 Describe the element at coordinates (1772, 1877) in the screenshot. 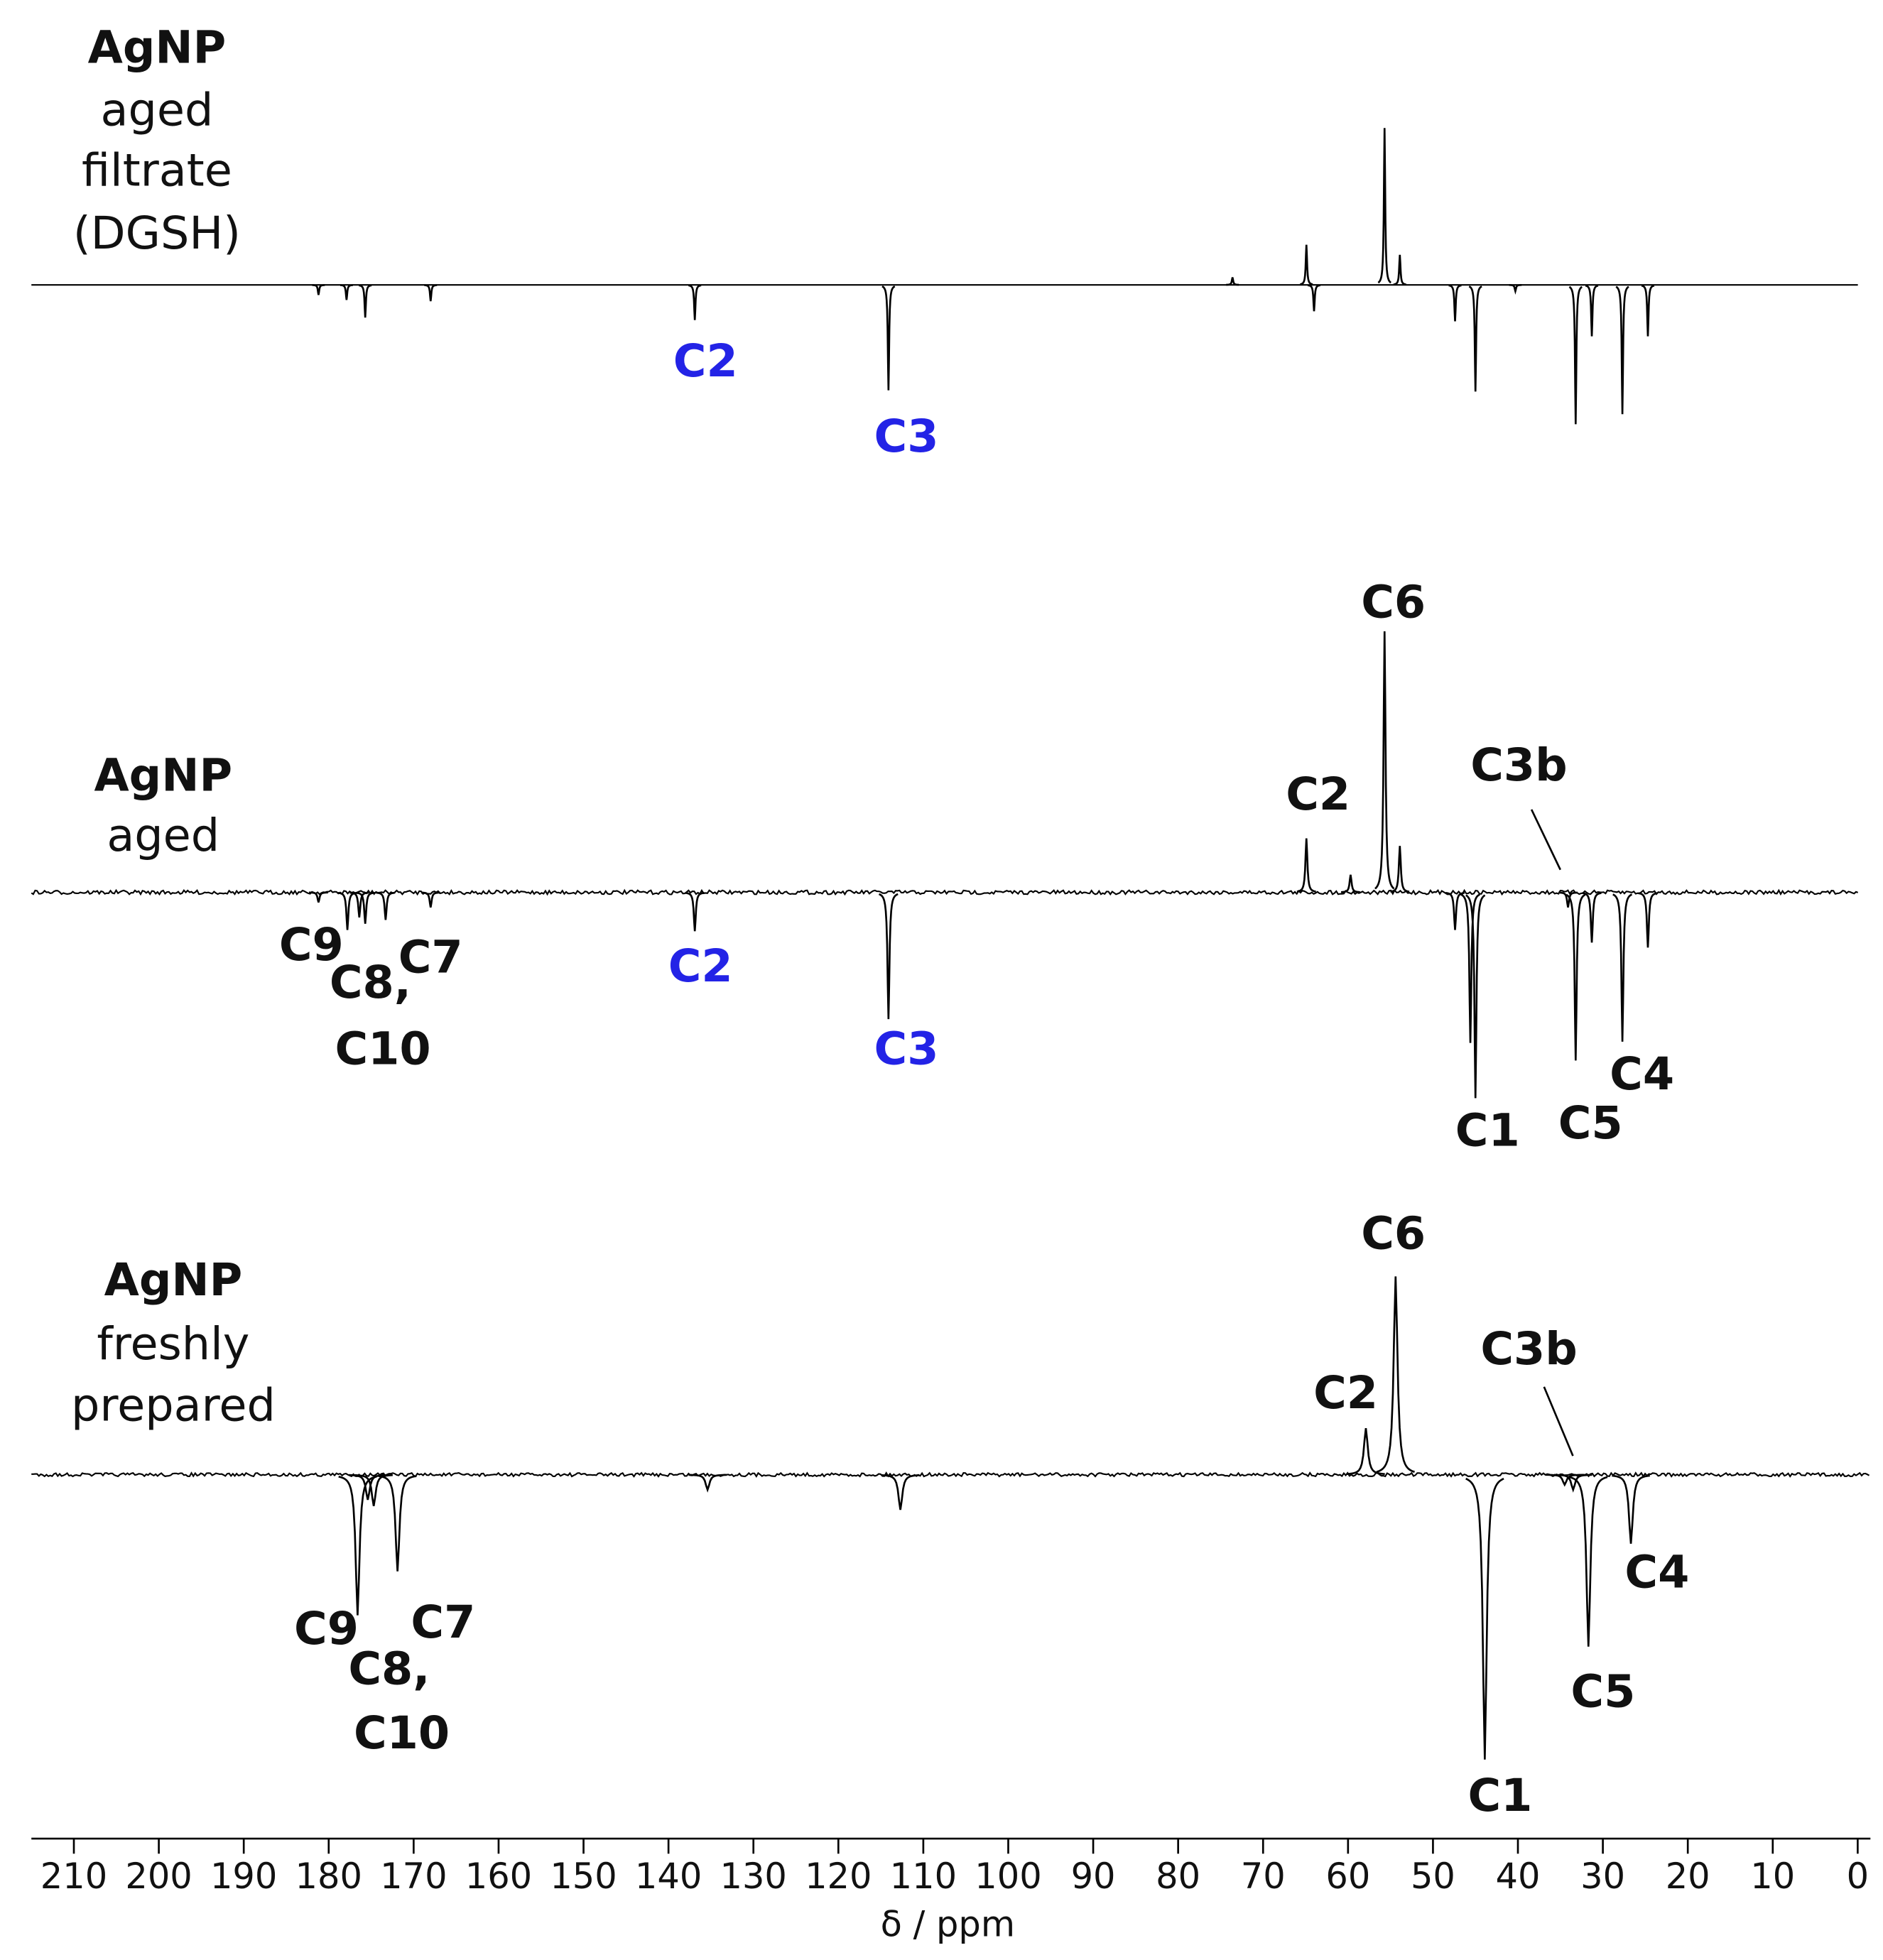

I see `x-tick-label: 10` at that location.